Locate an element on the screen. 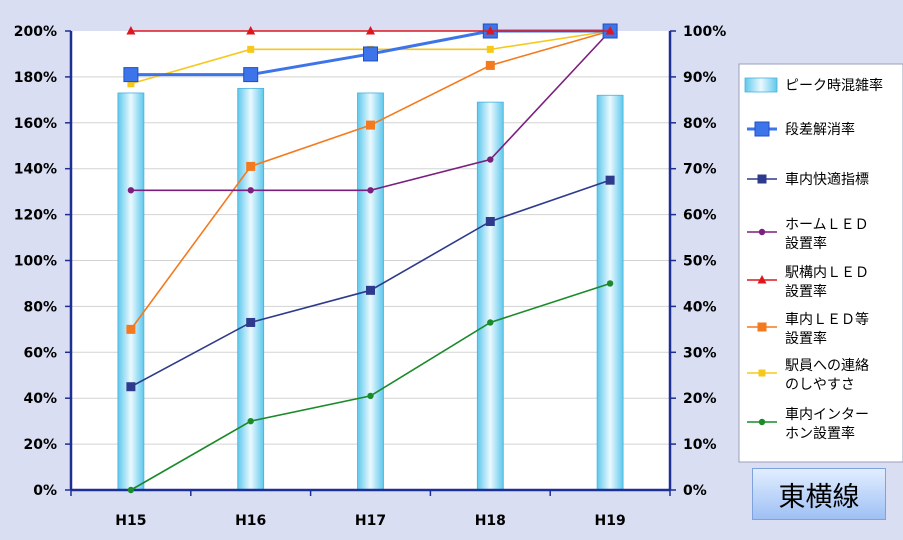 The width and height of the screenshot is (903, 540). right-tick-label: 50% is located at coordinates (700, 262).